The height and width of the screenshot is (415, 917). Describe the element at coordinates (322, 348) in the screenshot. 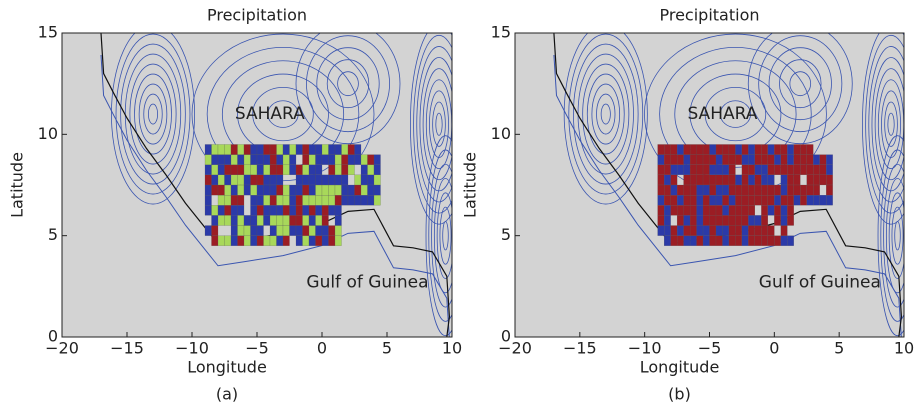

I see `x-tick-label: 0` at that location.